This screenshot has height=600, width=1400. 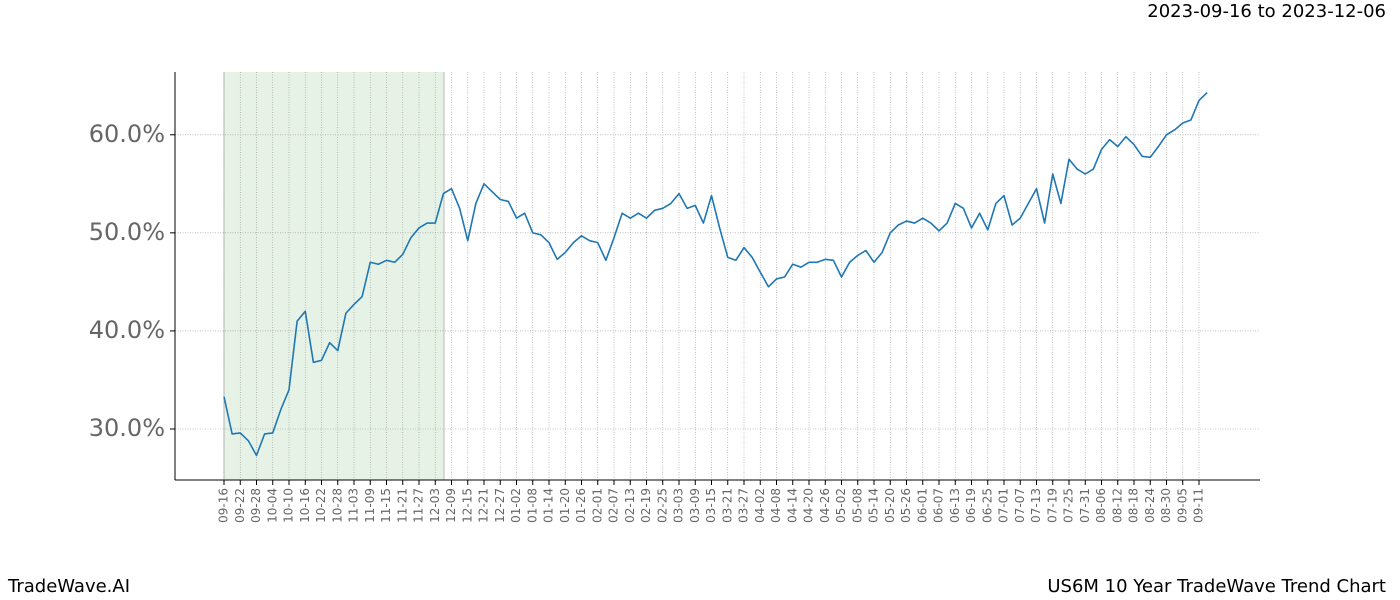 What do you see at coordinates (68, 586) in the screenshot?
I see `footer-left: TradeWave.AI` at bounding box center [68, 586].